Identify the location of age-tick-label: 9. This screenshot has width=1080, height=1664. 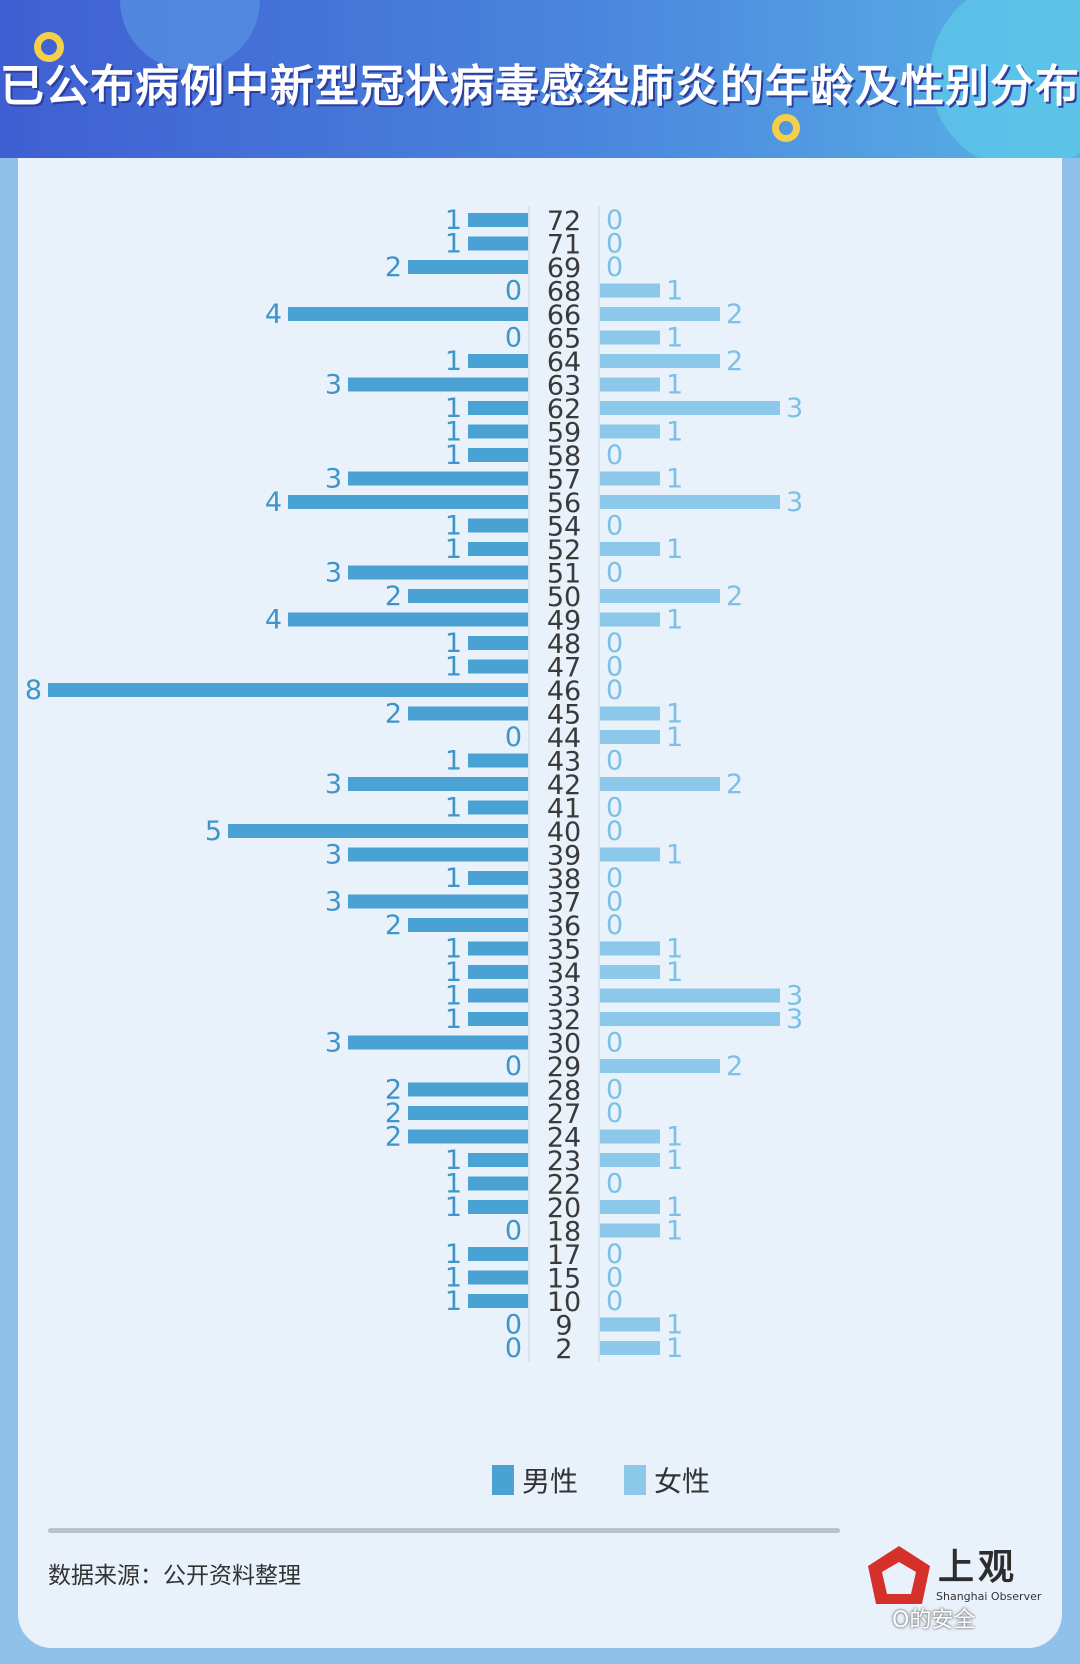
(563, 1326).